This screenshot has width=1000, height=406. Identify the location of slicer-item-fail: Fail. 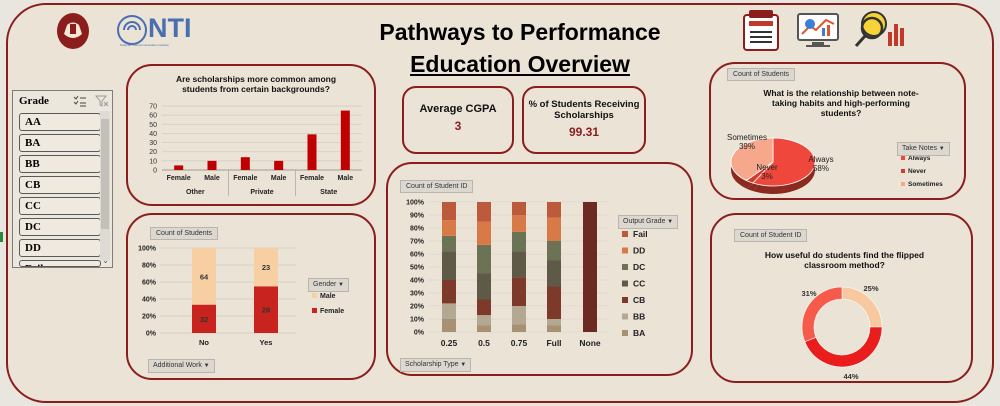
(60, 263).